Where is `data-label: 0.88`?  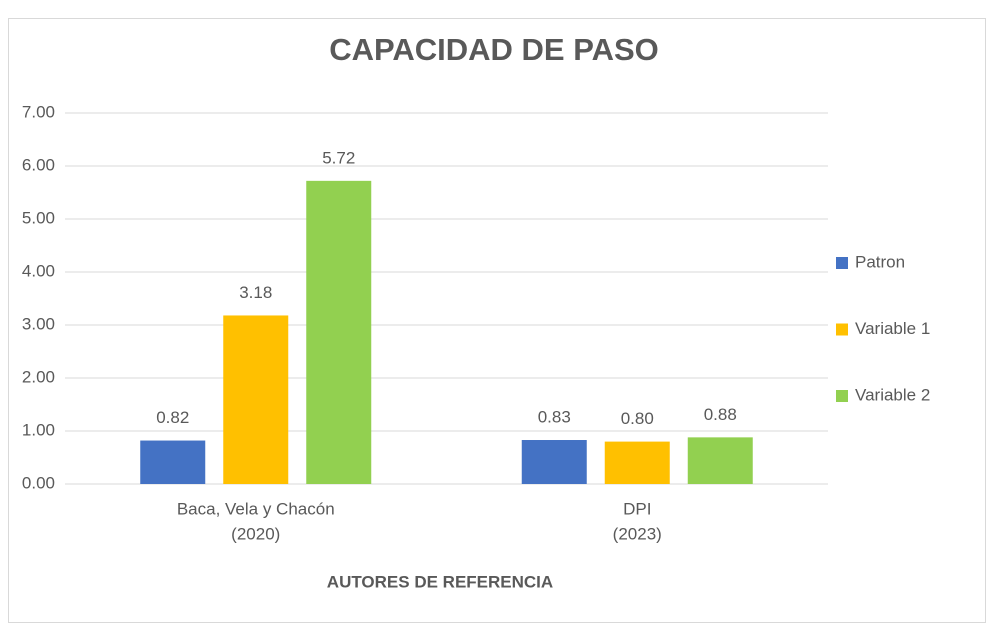
data-label: 0.88 is located at coordinates (720, 414).